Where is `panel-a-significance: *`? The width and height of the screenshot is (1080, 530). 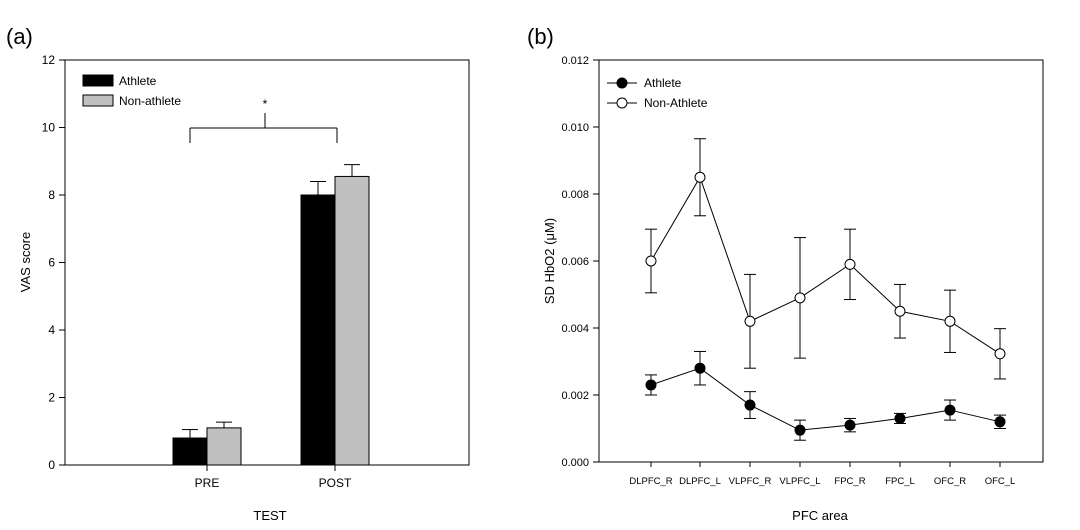
panel-a-significance: * is located at coordinates (263, 120).